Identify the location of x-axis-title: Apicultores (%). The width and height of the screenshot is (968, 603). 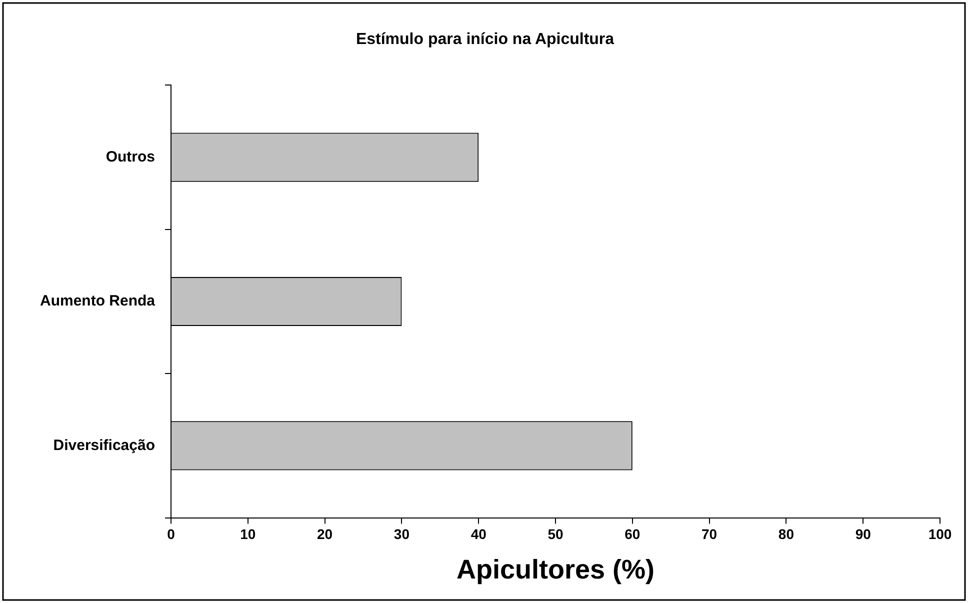
(555, 569).